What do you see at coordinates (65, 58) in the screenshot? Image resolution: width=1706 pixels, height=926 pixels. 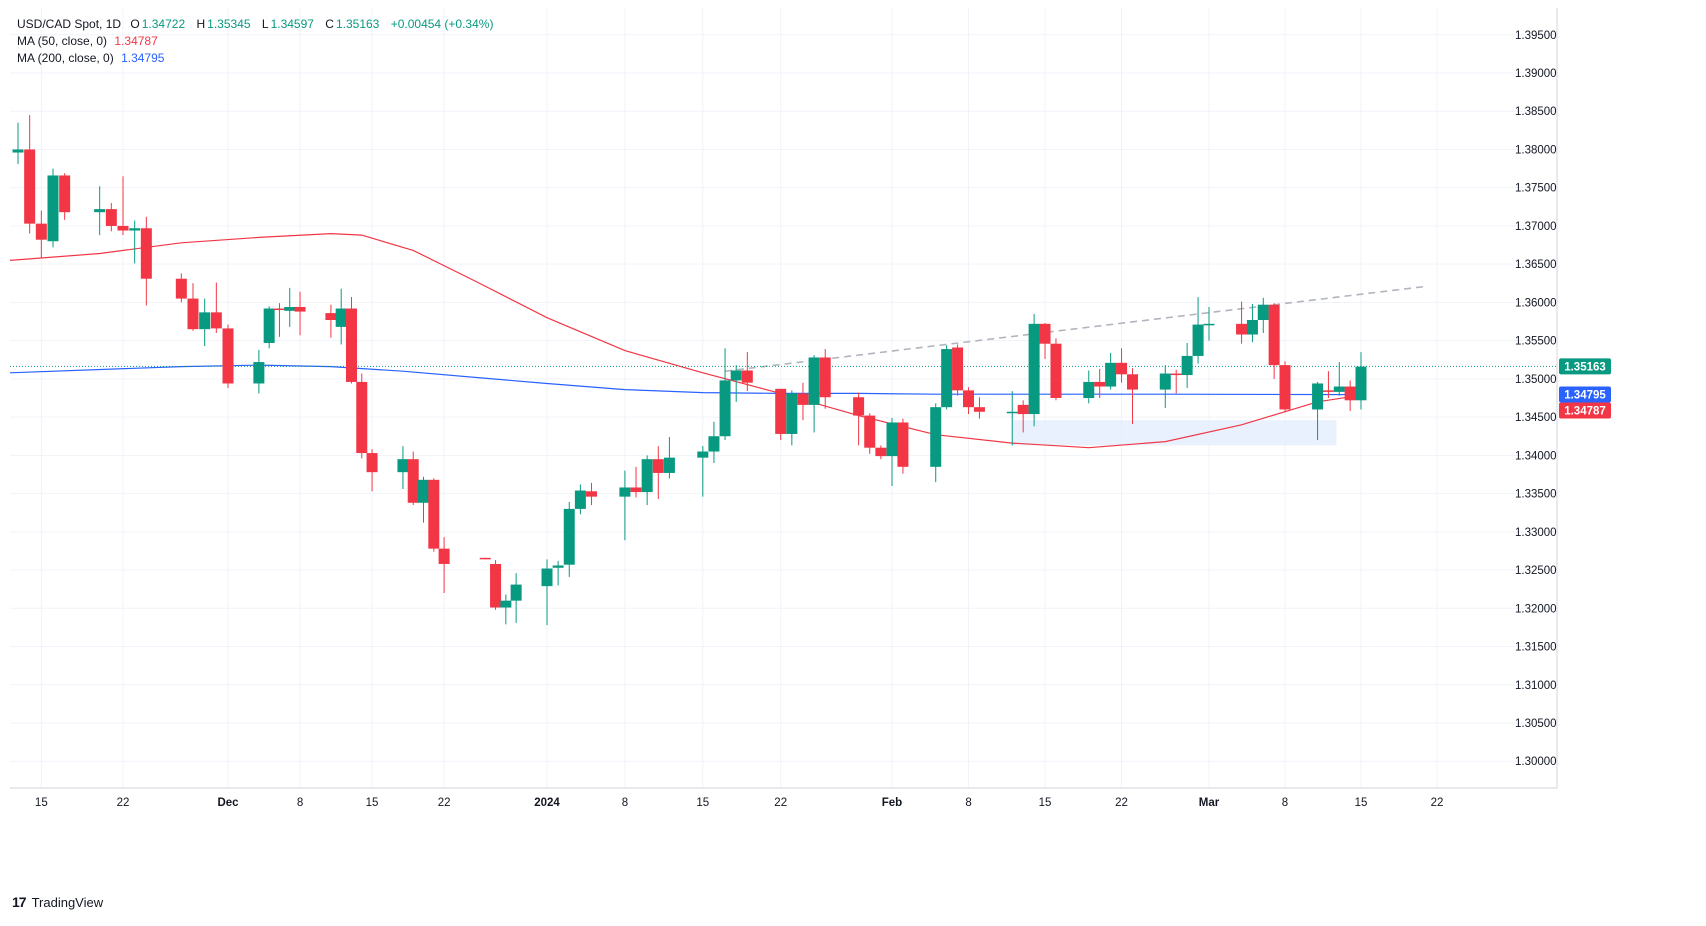 I see `legend-ma200-label: MA (200, close, 0)` at bounding box center [65, 58].